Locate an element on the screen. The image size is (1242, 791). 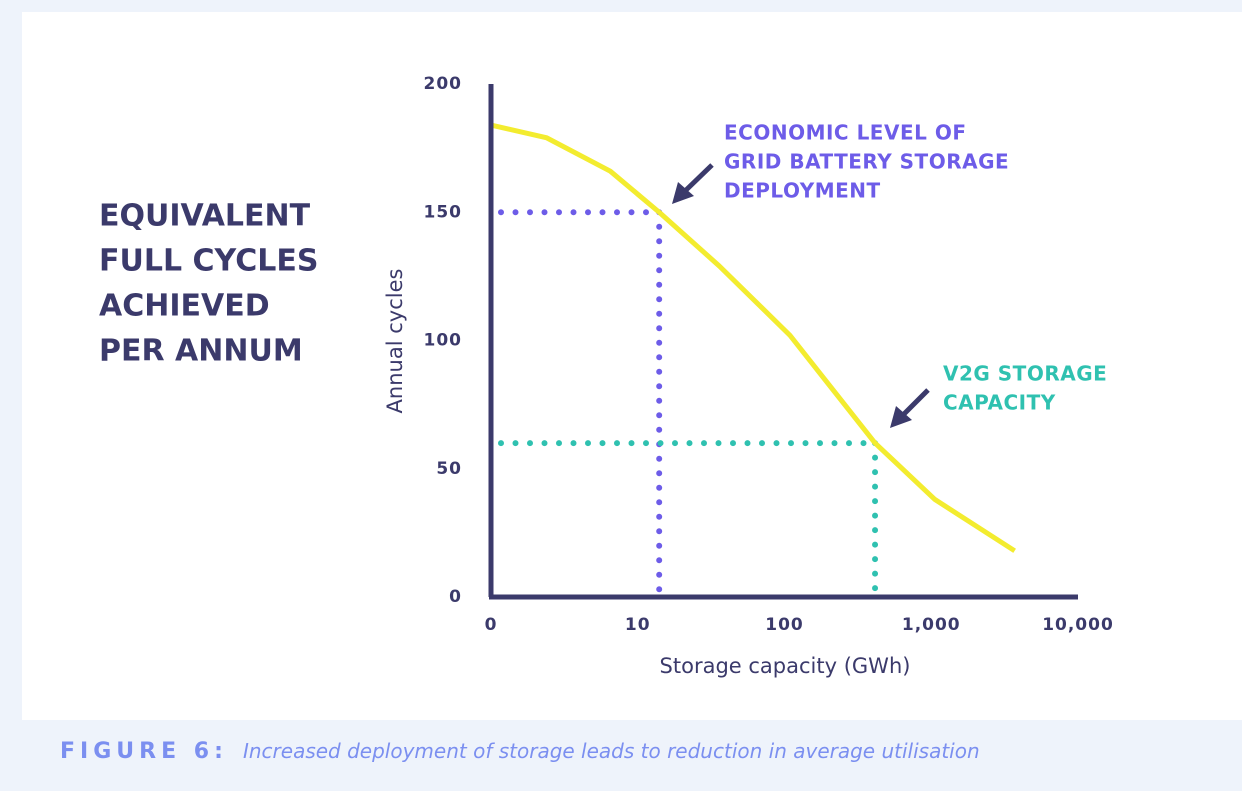
x-tick-label: 0 is located at coordinates (491, 625).